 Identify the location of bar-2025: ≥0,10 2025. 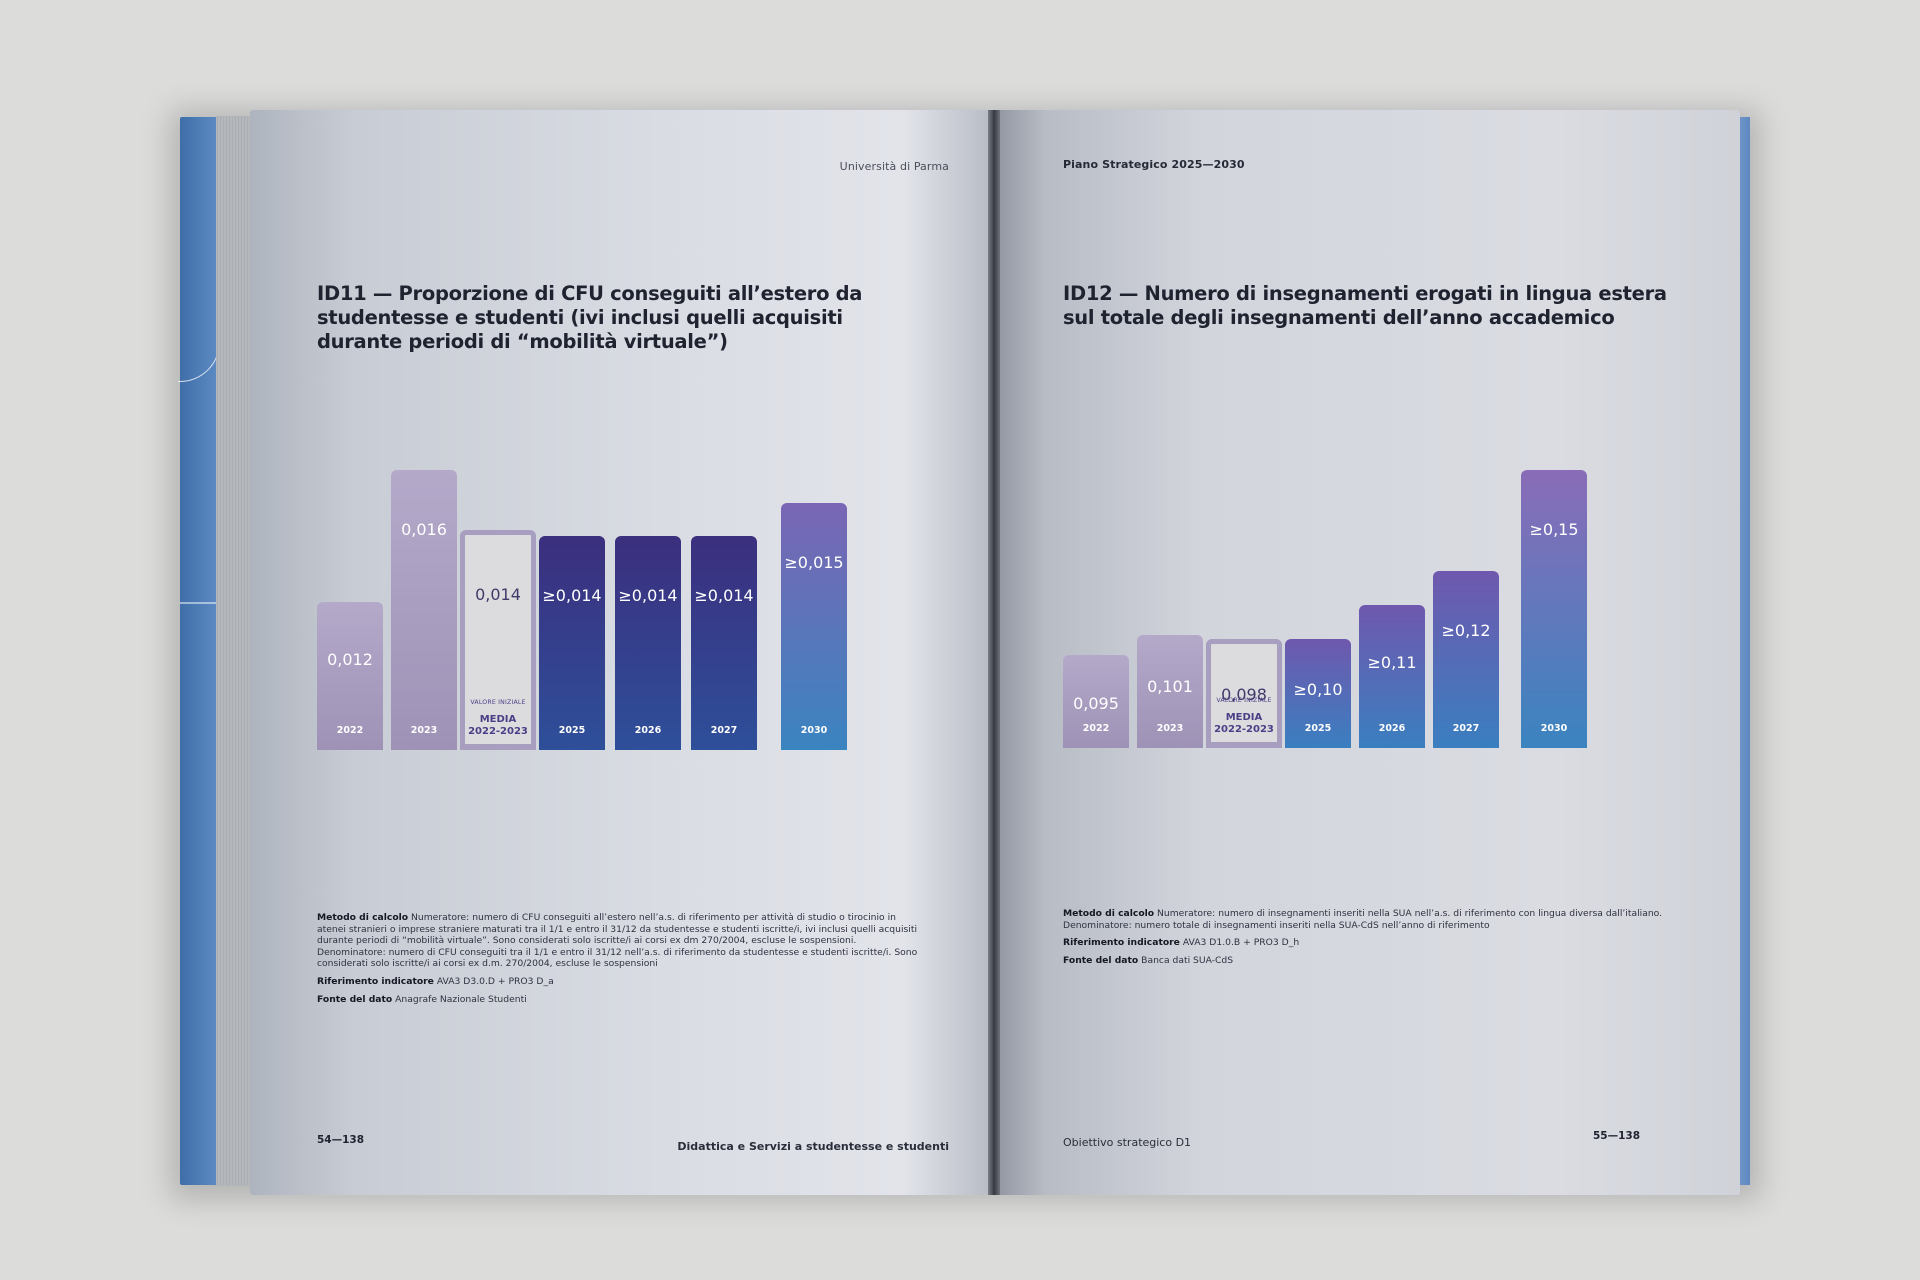
(1318, 693).